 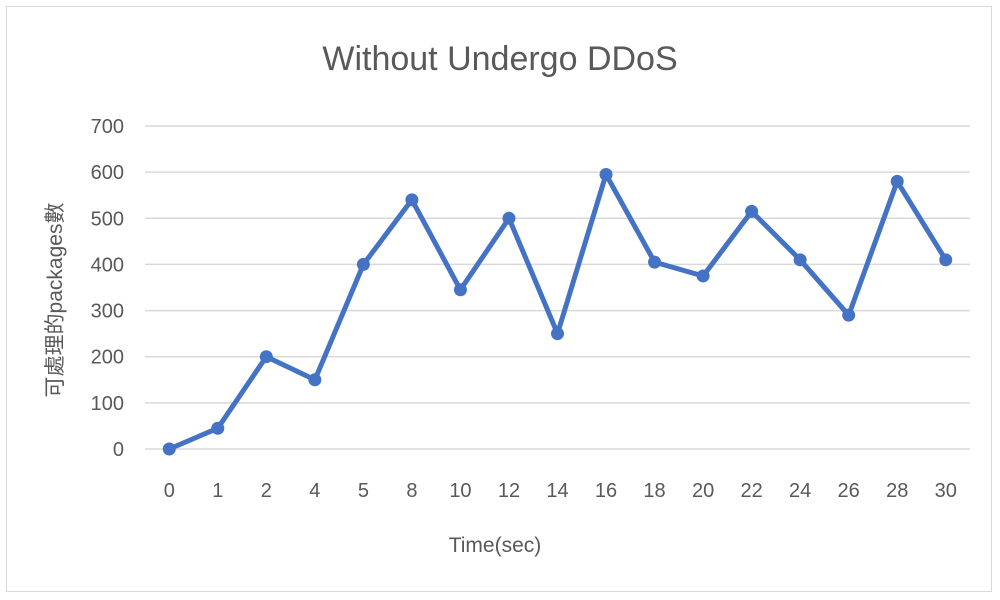 What do you see at coordinates (107, 288) in the screenshot?
I see `y-axis-ticks: 0 100 200 300 400 500 600 700` at bounding box center [107, 288].